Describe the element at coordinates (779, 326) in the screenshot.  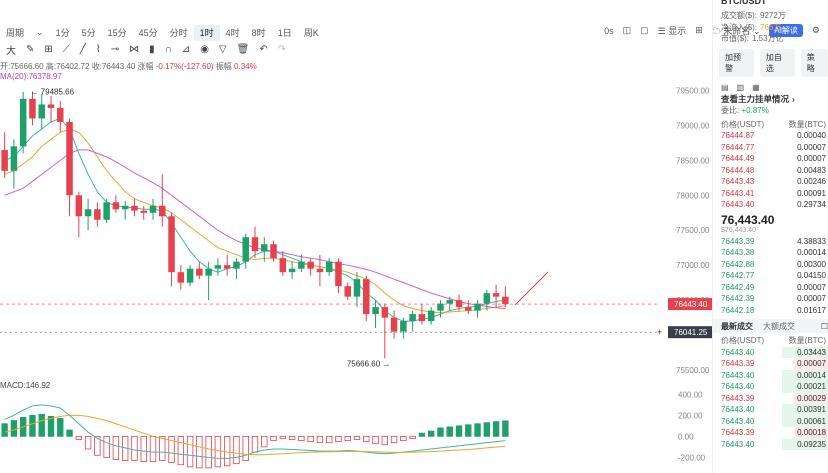
I see `tab-large-trades: 大额成交` at that location.